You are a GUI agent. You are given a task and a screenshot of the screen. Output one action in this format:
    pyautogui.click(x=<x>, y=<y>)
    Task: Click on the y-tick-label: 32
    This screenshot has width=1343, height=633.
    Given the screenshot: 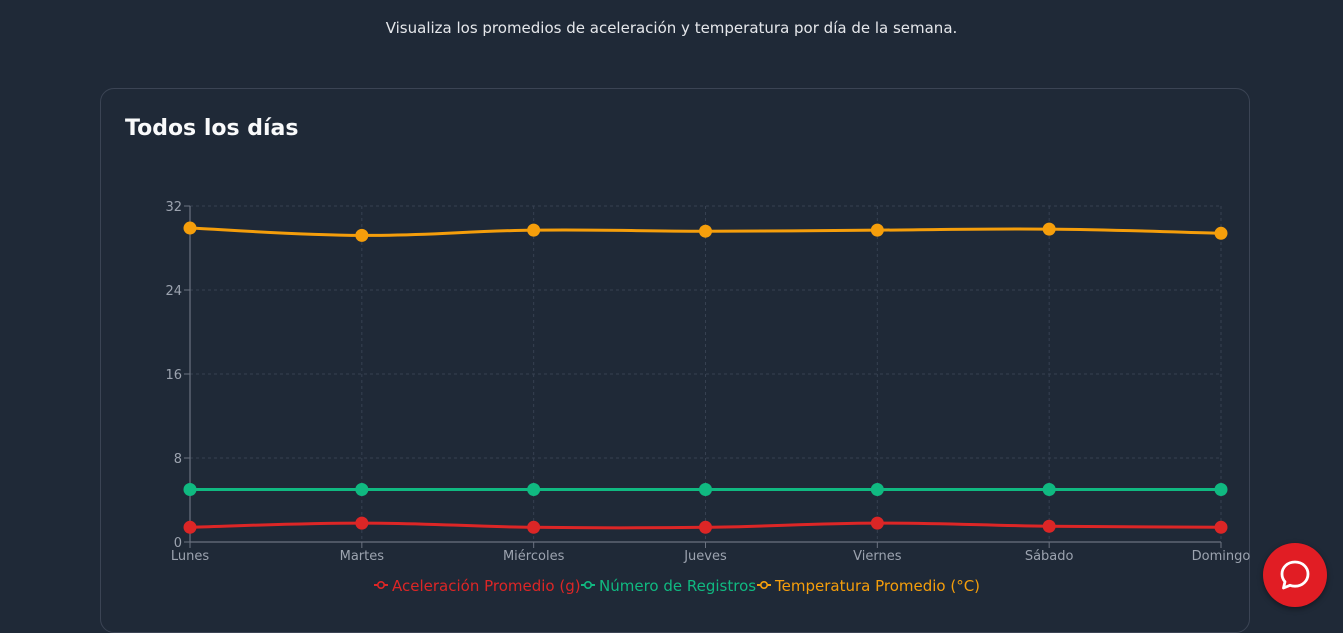 What is the action you would take?
    pyautogui.click(x=173, y=207)
    